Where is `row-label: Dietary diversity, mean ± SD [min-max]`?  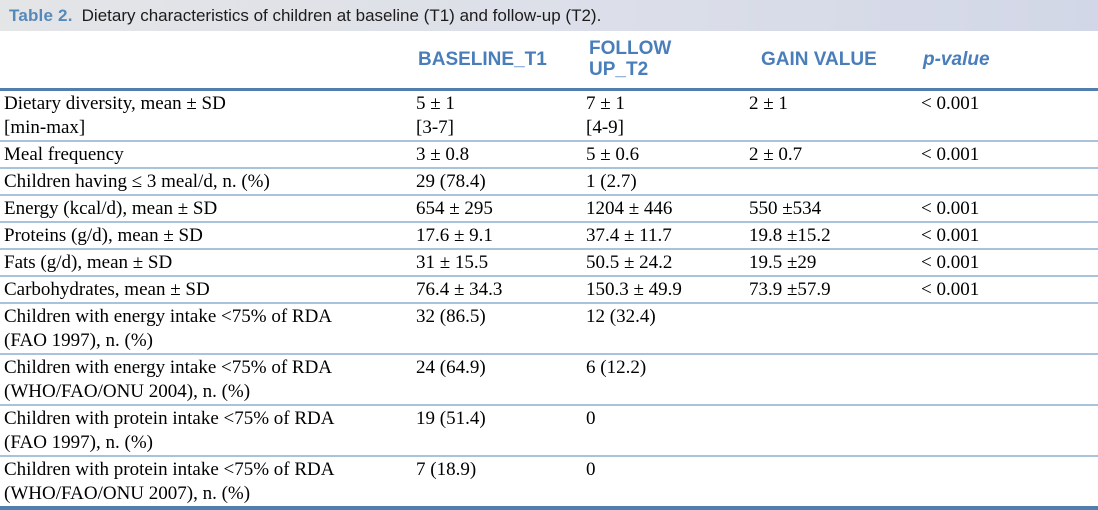 row-label: Dietary diversity, mean ± SD [min-max] is located at coordinates (208, 115).